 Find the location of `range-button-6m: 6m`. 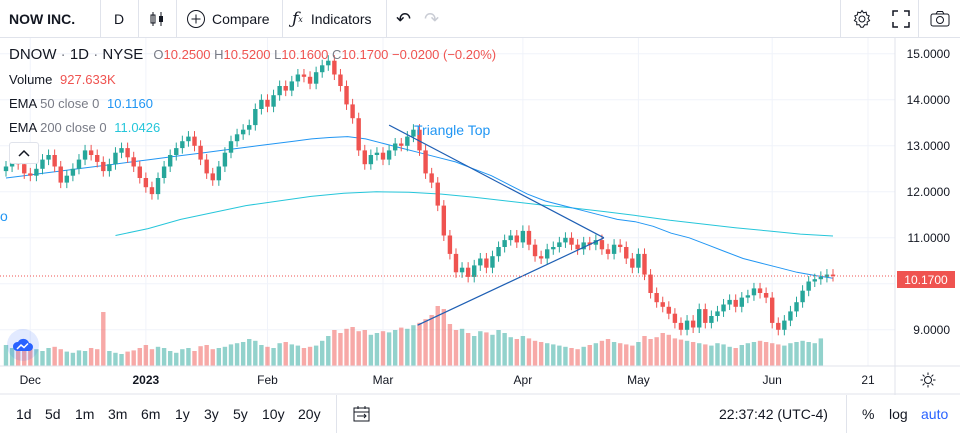

range-button-6m: 6m is located at coordinates (151, 414).